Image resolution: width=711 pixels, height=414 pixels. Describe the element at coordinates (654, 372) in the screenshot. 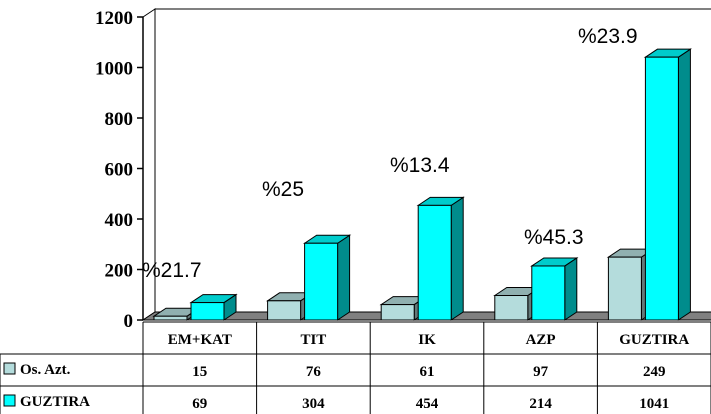

I see `table-cell-value: 249` at that location.